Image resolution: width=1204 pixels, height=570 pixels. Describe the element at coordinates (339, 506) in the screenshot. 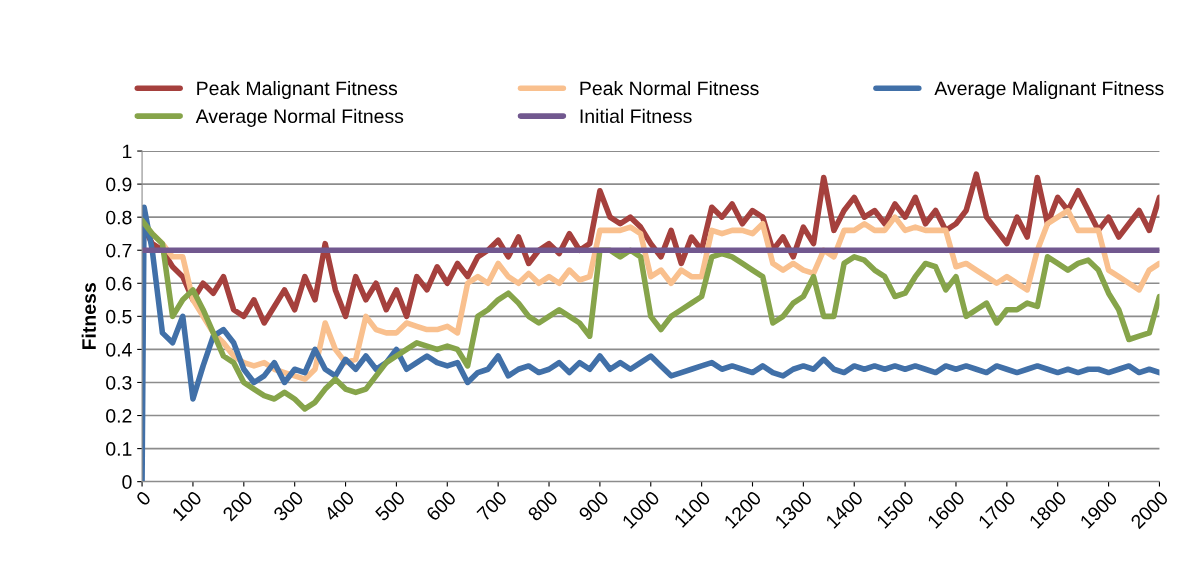

I see `x-tick-label: 400` at that location.